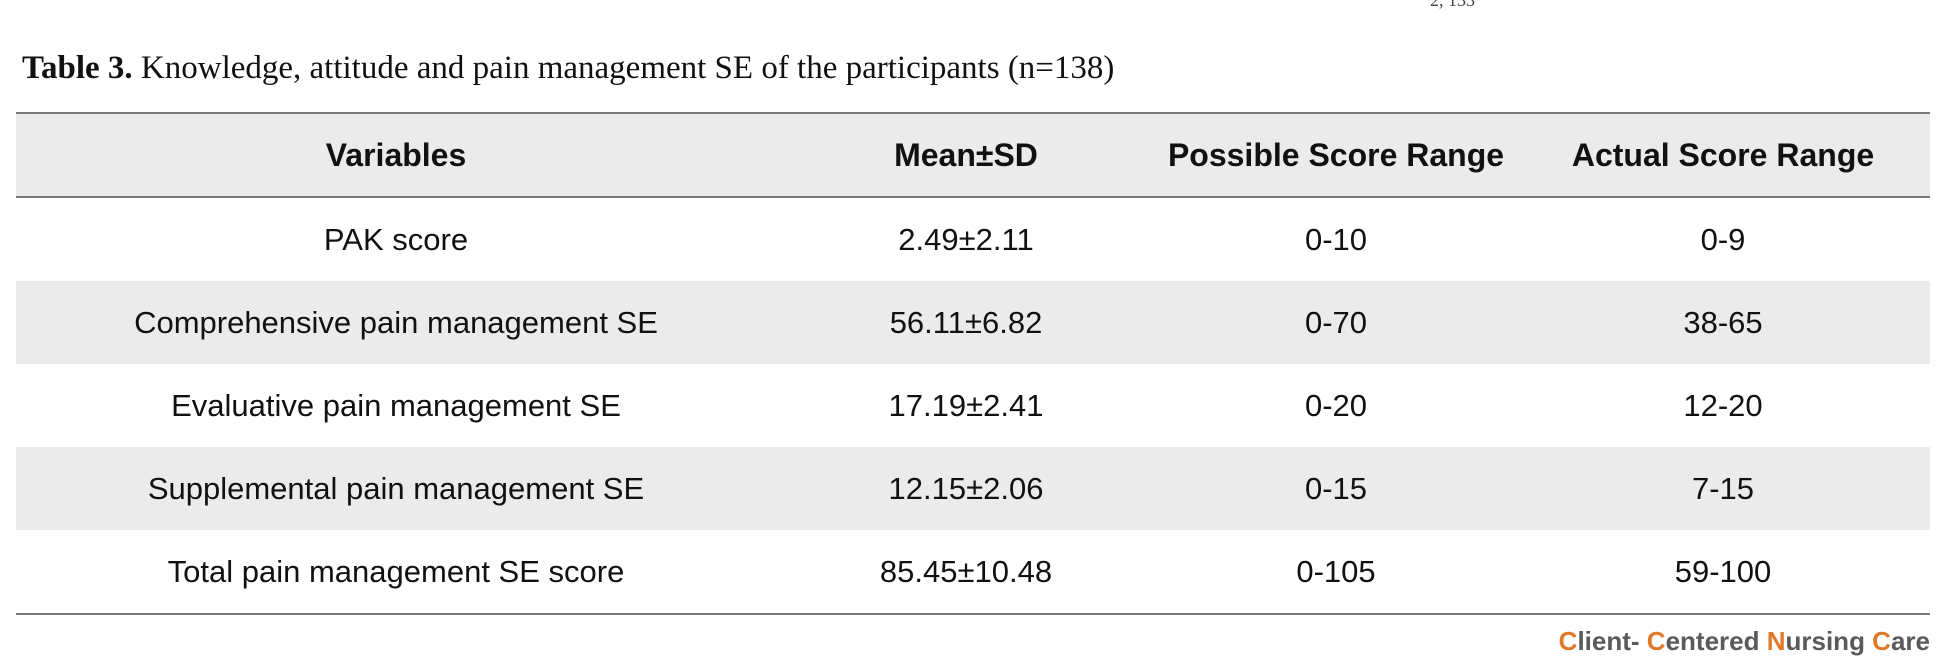 The width and height of the screenshot is (1938, 669). Describe the element at coordinates (1723, 488) in the screenshot. I see `actual-range-cell: 7-15` at that location.